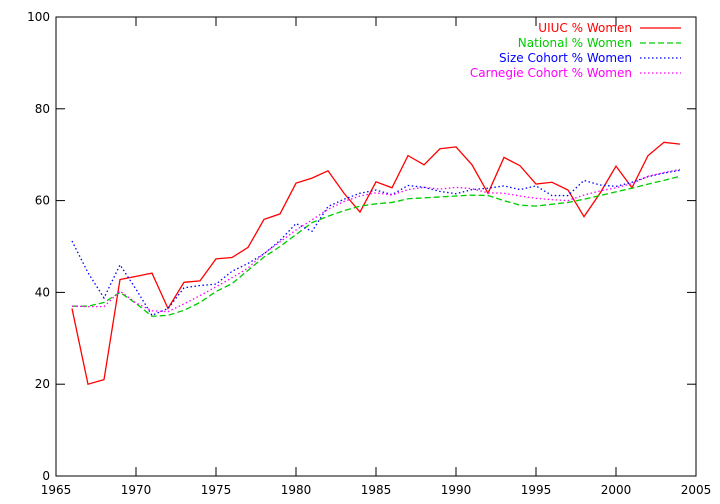  I want to click on legend-label: UIUC % Women, so click(585, 28).